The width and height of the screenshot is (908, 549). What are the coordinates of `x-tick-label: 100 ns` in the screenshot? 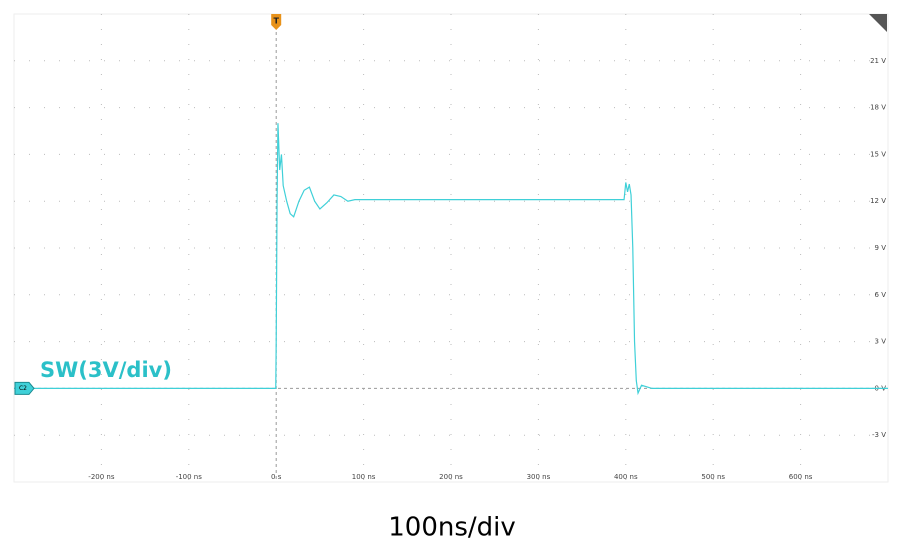 It's located at (364, 477).